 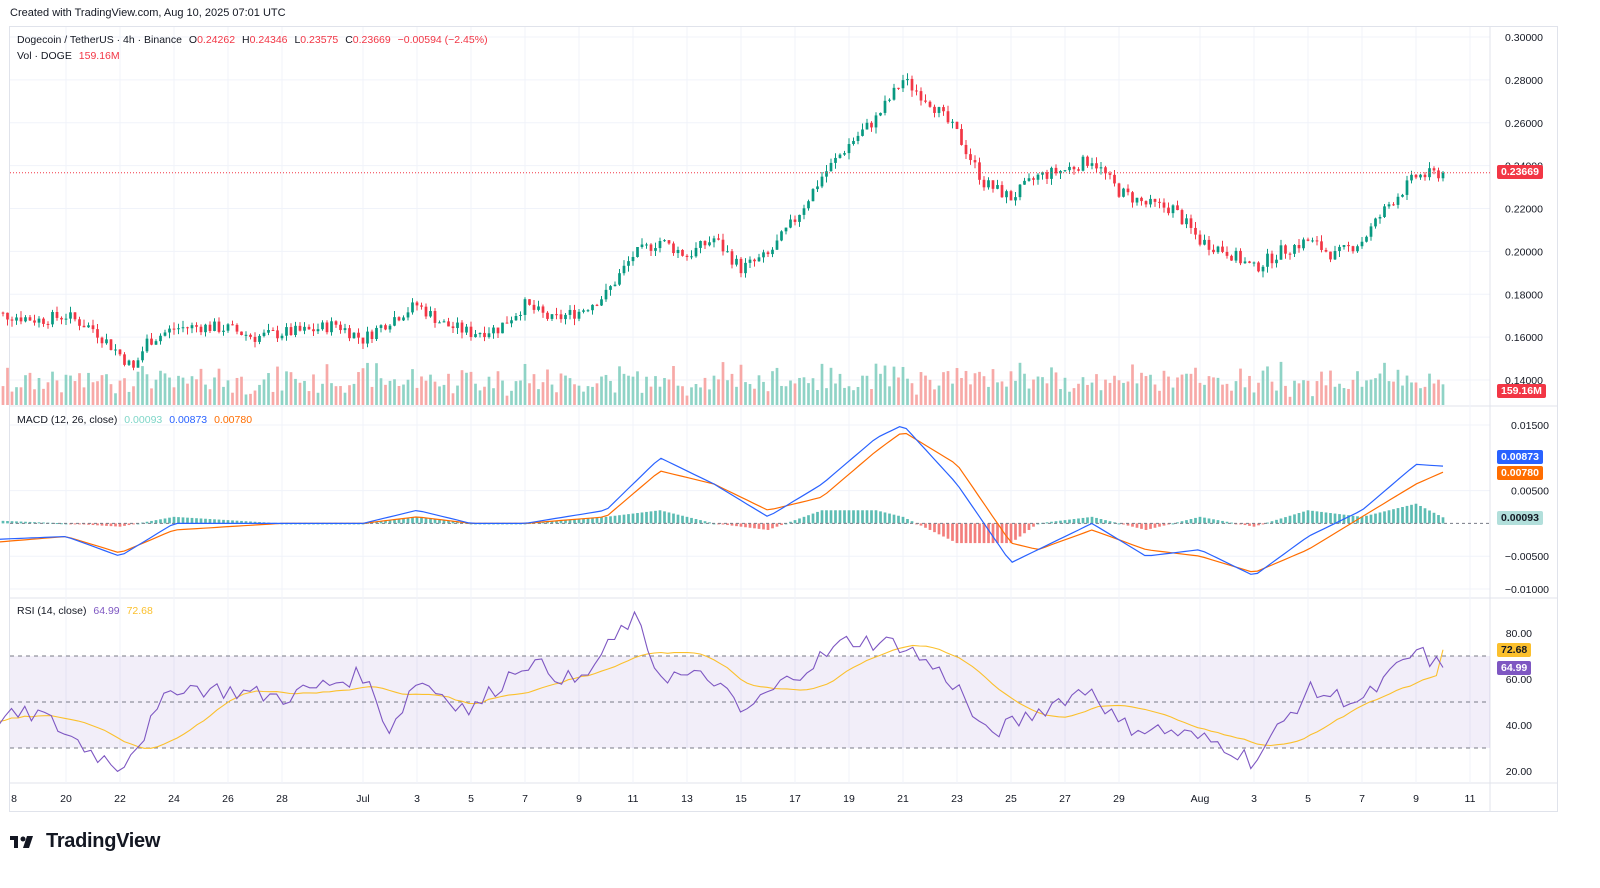 I want to click on tradingview-brand: TradingView, so click(x=85, y=841).